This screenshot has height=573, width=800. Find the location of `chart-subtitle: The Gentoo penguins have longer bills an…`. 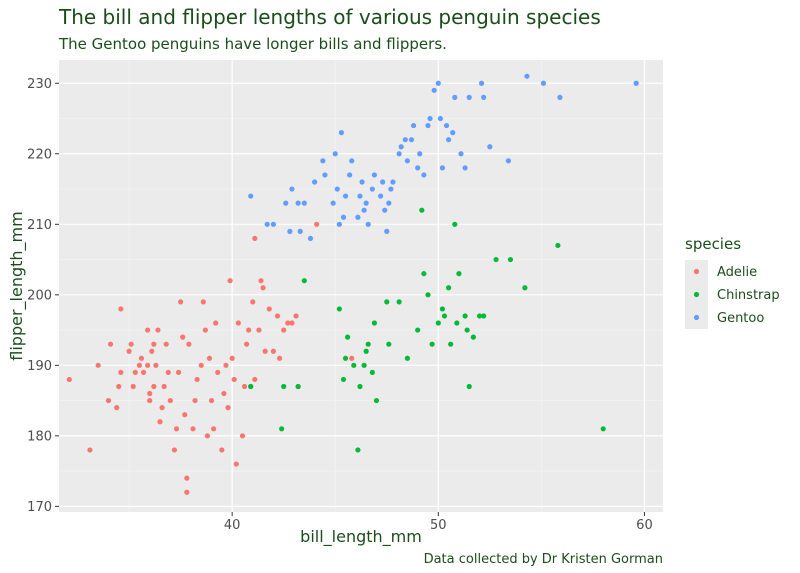

chart-subtitle: The Gentoo penguins have longer bills an… is located at coordinates (252, 44).